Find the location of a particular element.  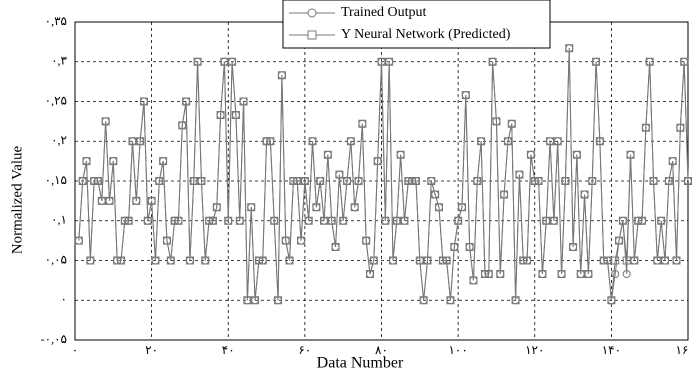

y-tick-label: ۰,۲۵ is located at coordinates (56, 100).